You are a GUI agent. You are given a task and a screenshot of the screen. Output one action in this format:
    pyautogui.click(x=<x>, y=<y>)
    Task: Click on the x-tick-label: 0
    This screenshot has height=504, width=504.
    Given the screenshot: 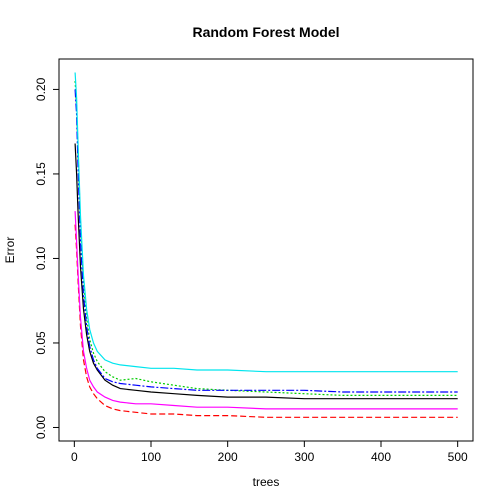 What is the action you would take?
    pyautogui.click(x=74, y=457)
    